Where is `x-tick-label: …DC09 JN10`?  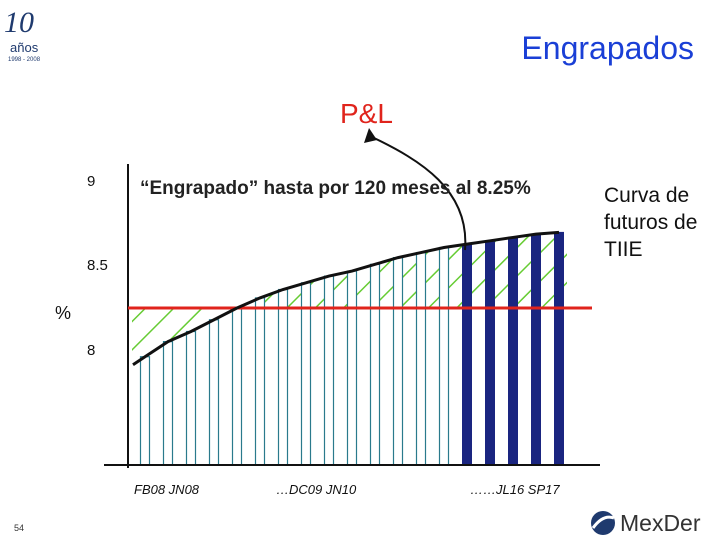 x-tick-label: …DC09 JN10 is located at coordinates (316, 489).